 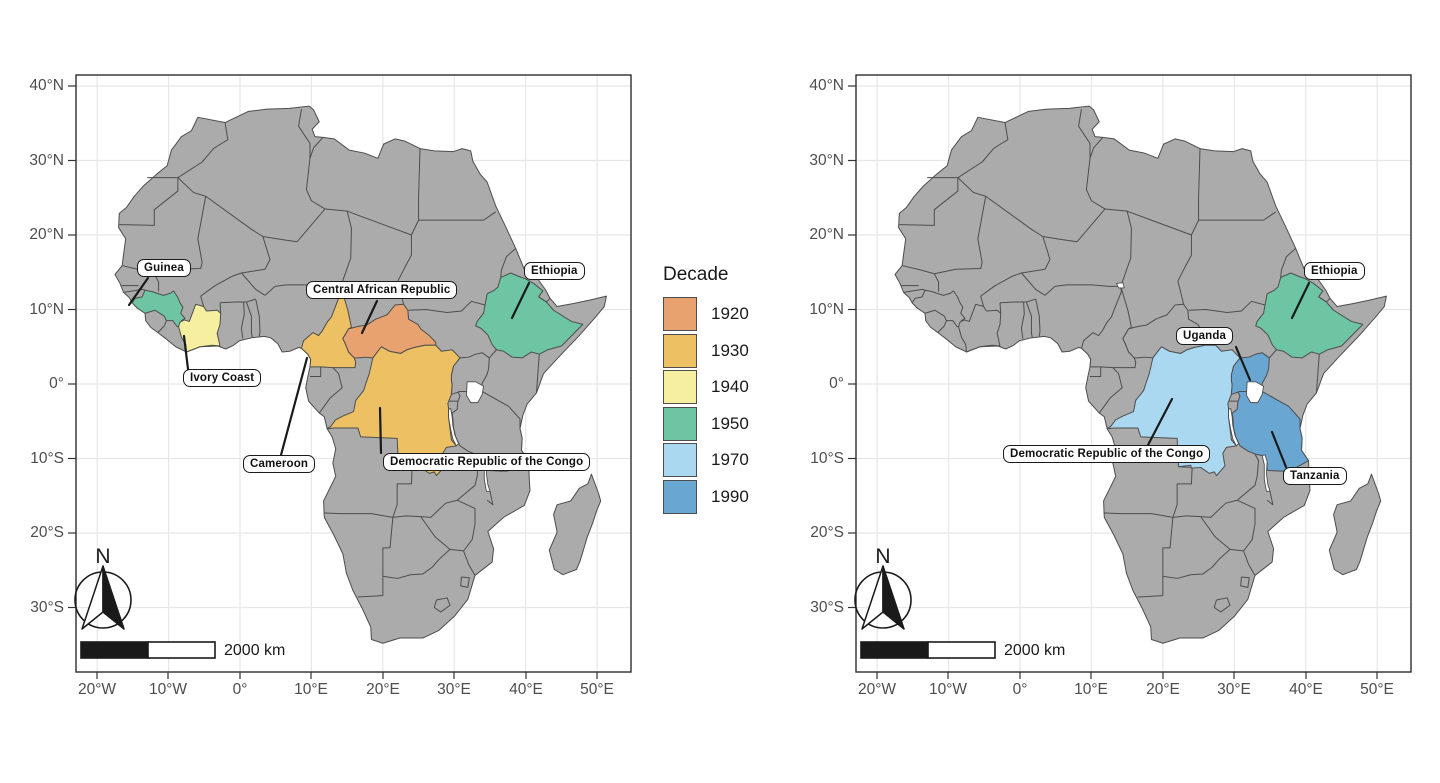 What do you see at coordinates (486, 473) in the screenshot?
I see `lake_malawi` at bounding box center [486, 473].